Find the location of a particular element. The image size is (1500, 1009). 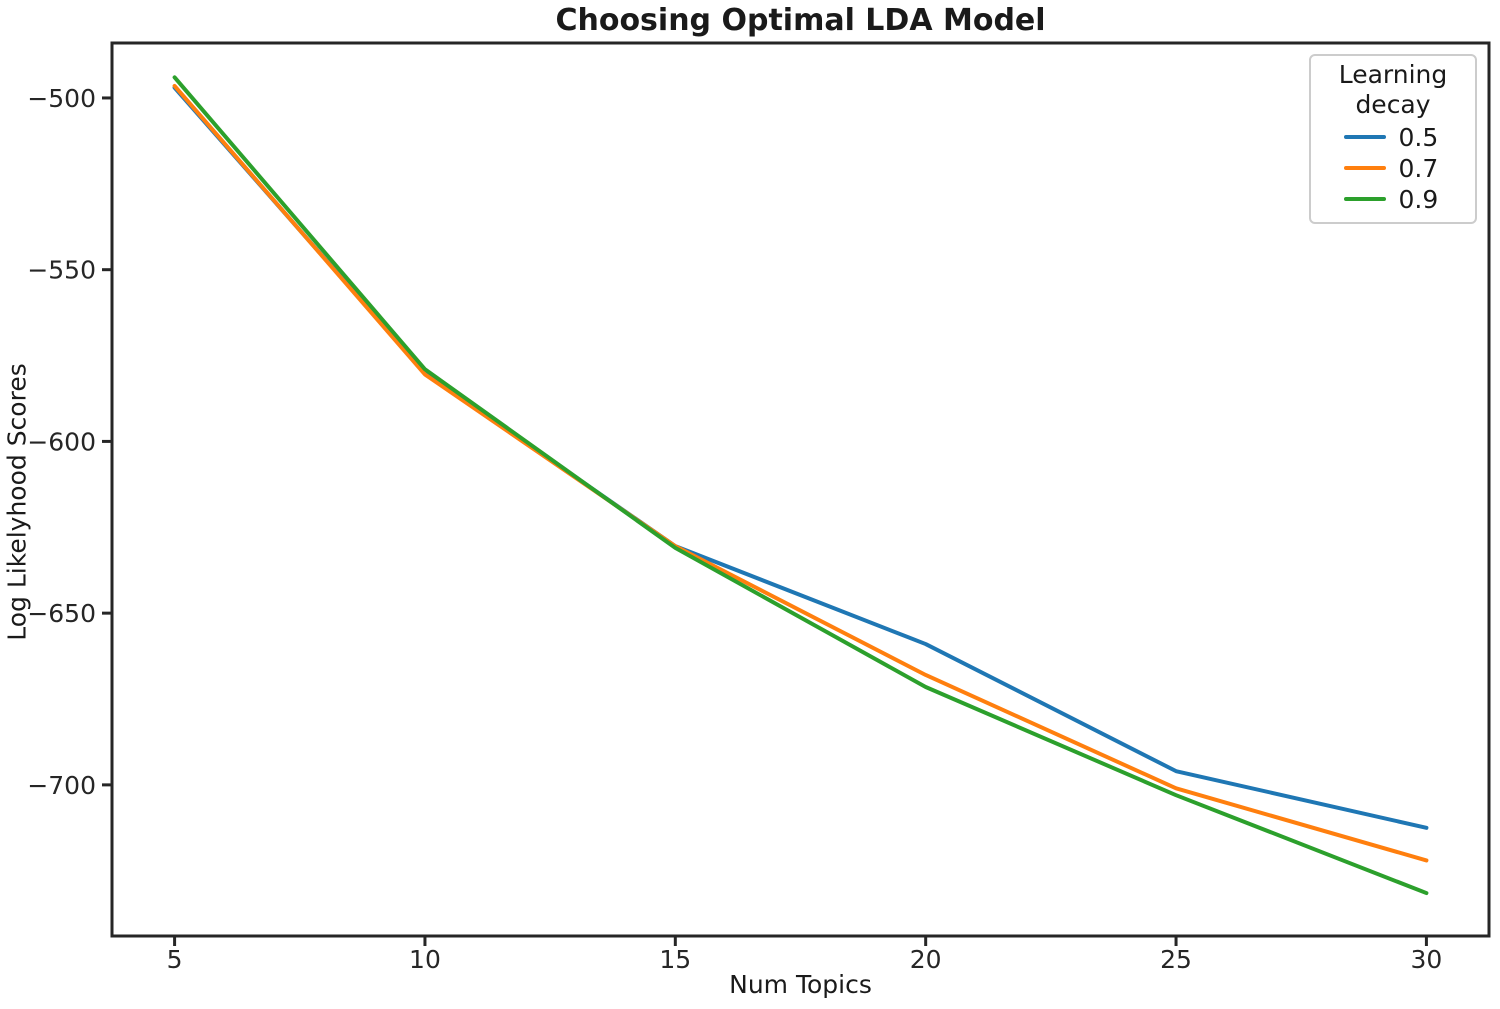

legend-label-0.9: 0.9 is located at coordinates (1418, 199).